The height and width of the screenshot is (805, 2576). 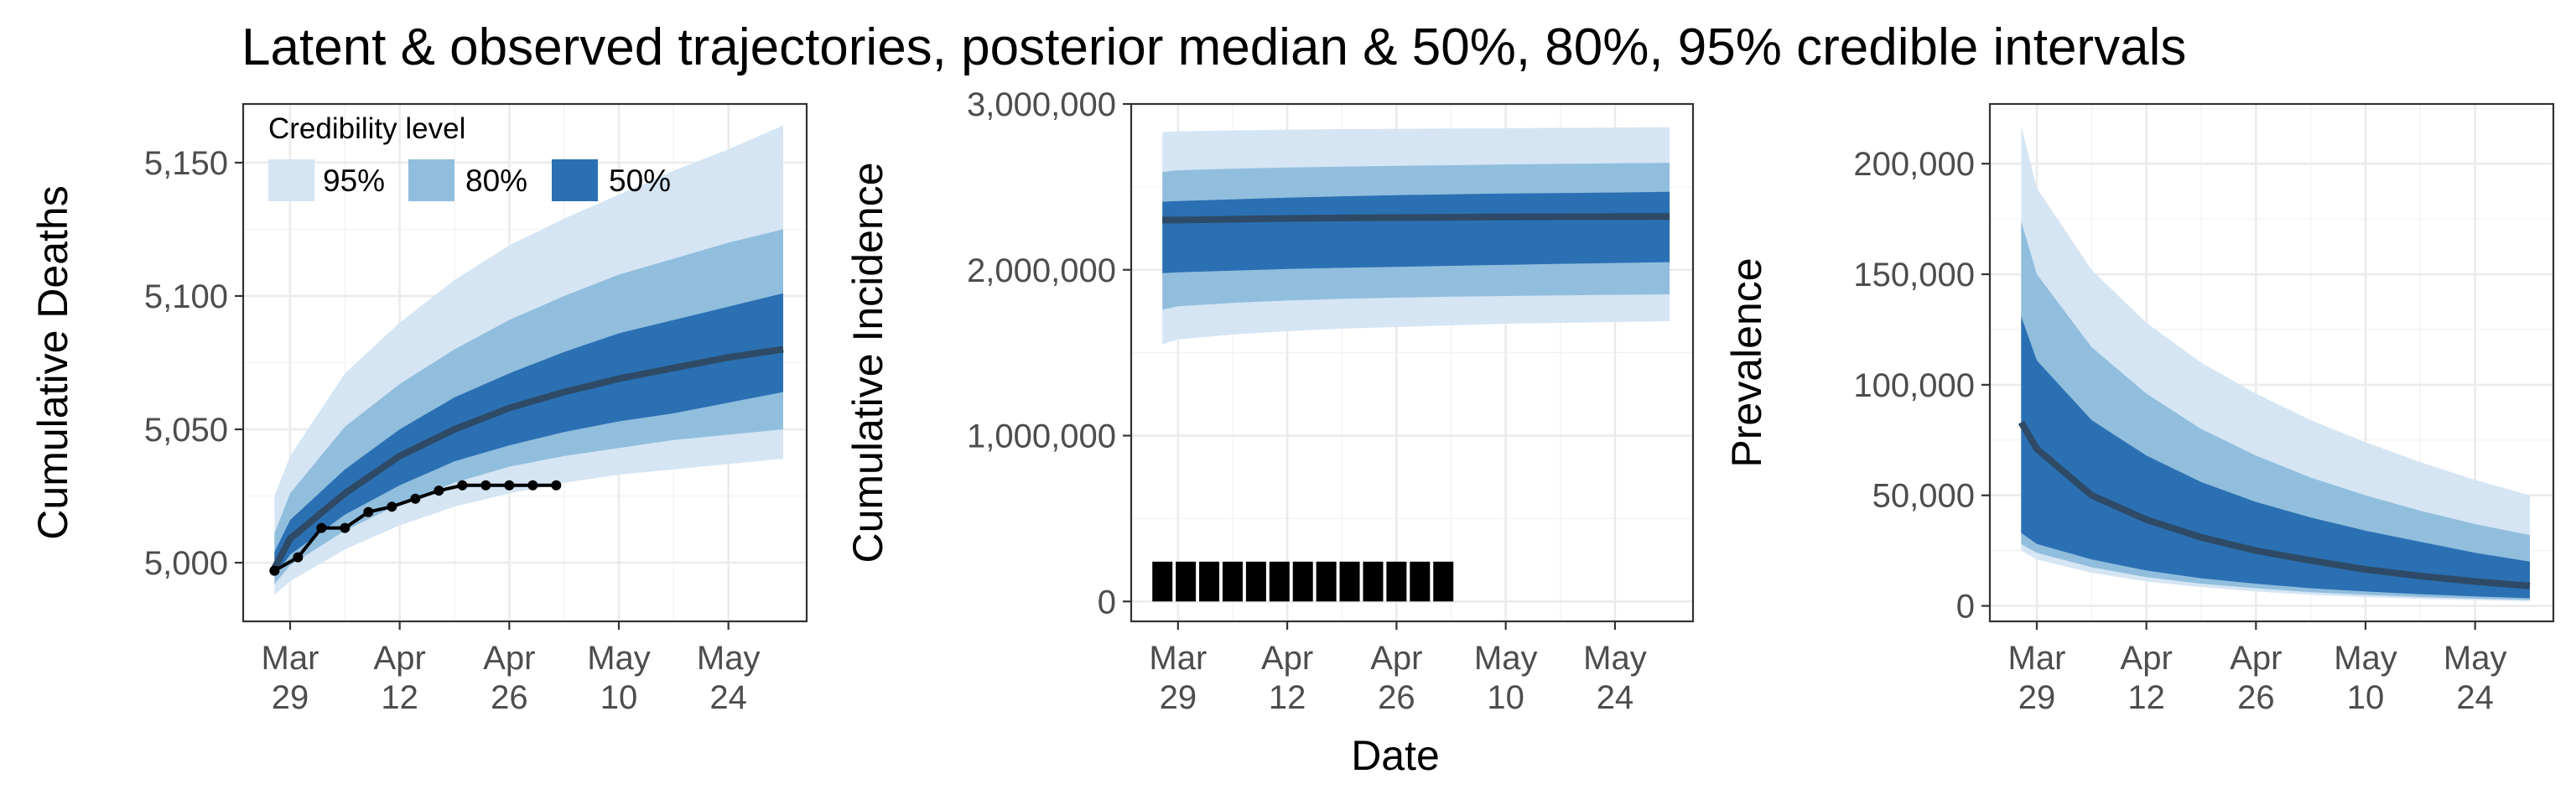 I want to click on legend-label: 95%, so click(x=354, y=181).